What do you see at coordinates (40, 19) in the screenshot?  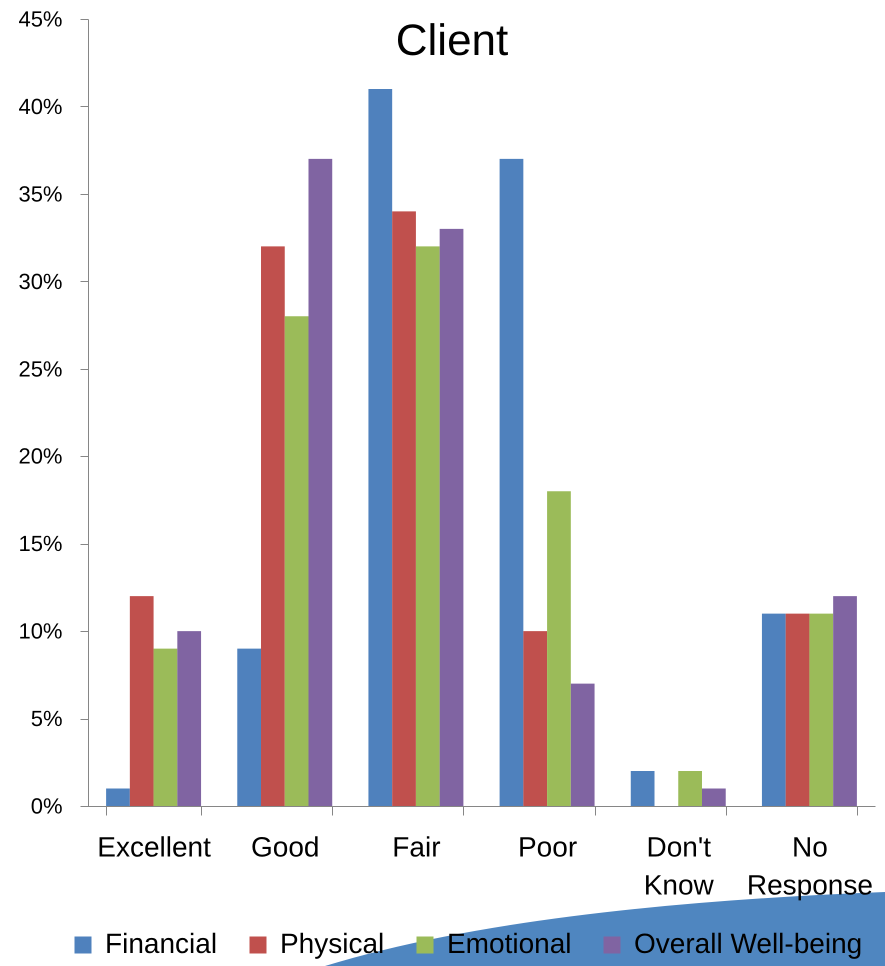 I see `y-tick-label: 45%` at bounding box center [40, 19].